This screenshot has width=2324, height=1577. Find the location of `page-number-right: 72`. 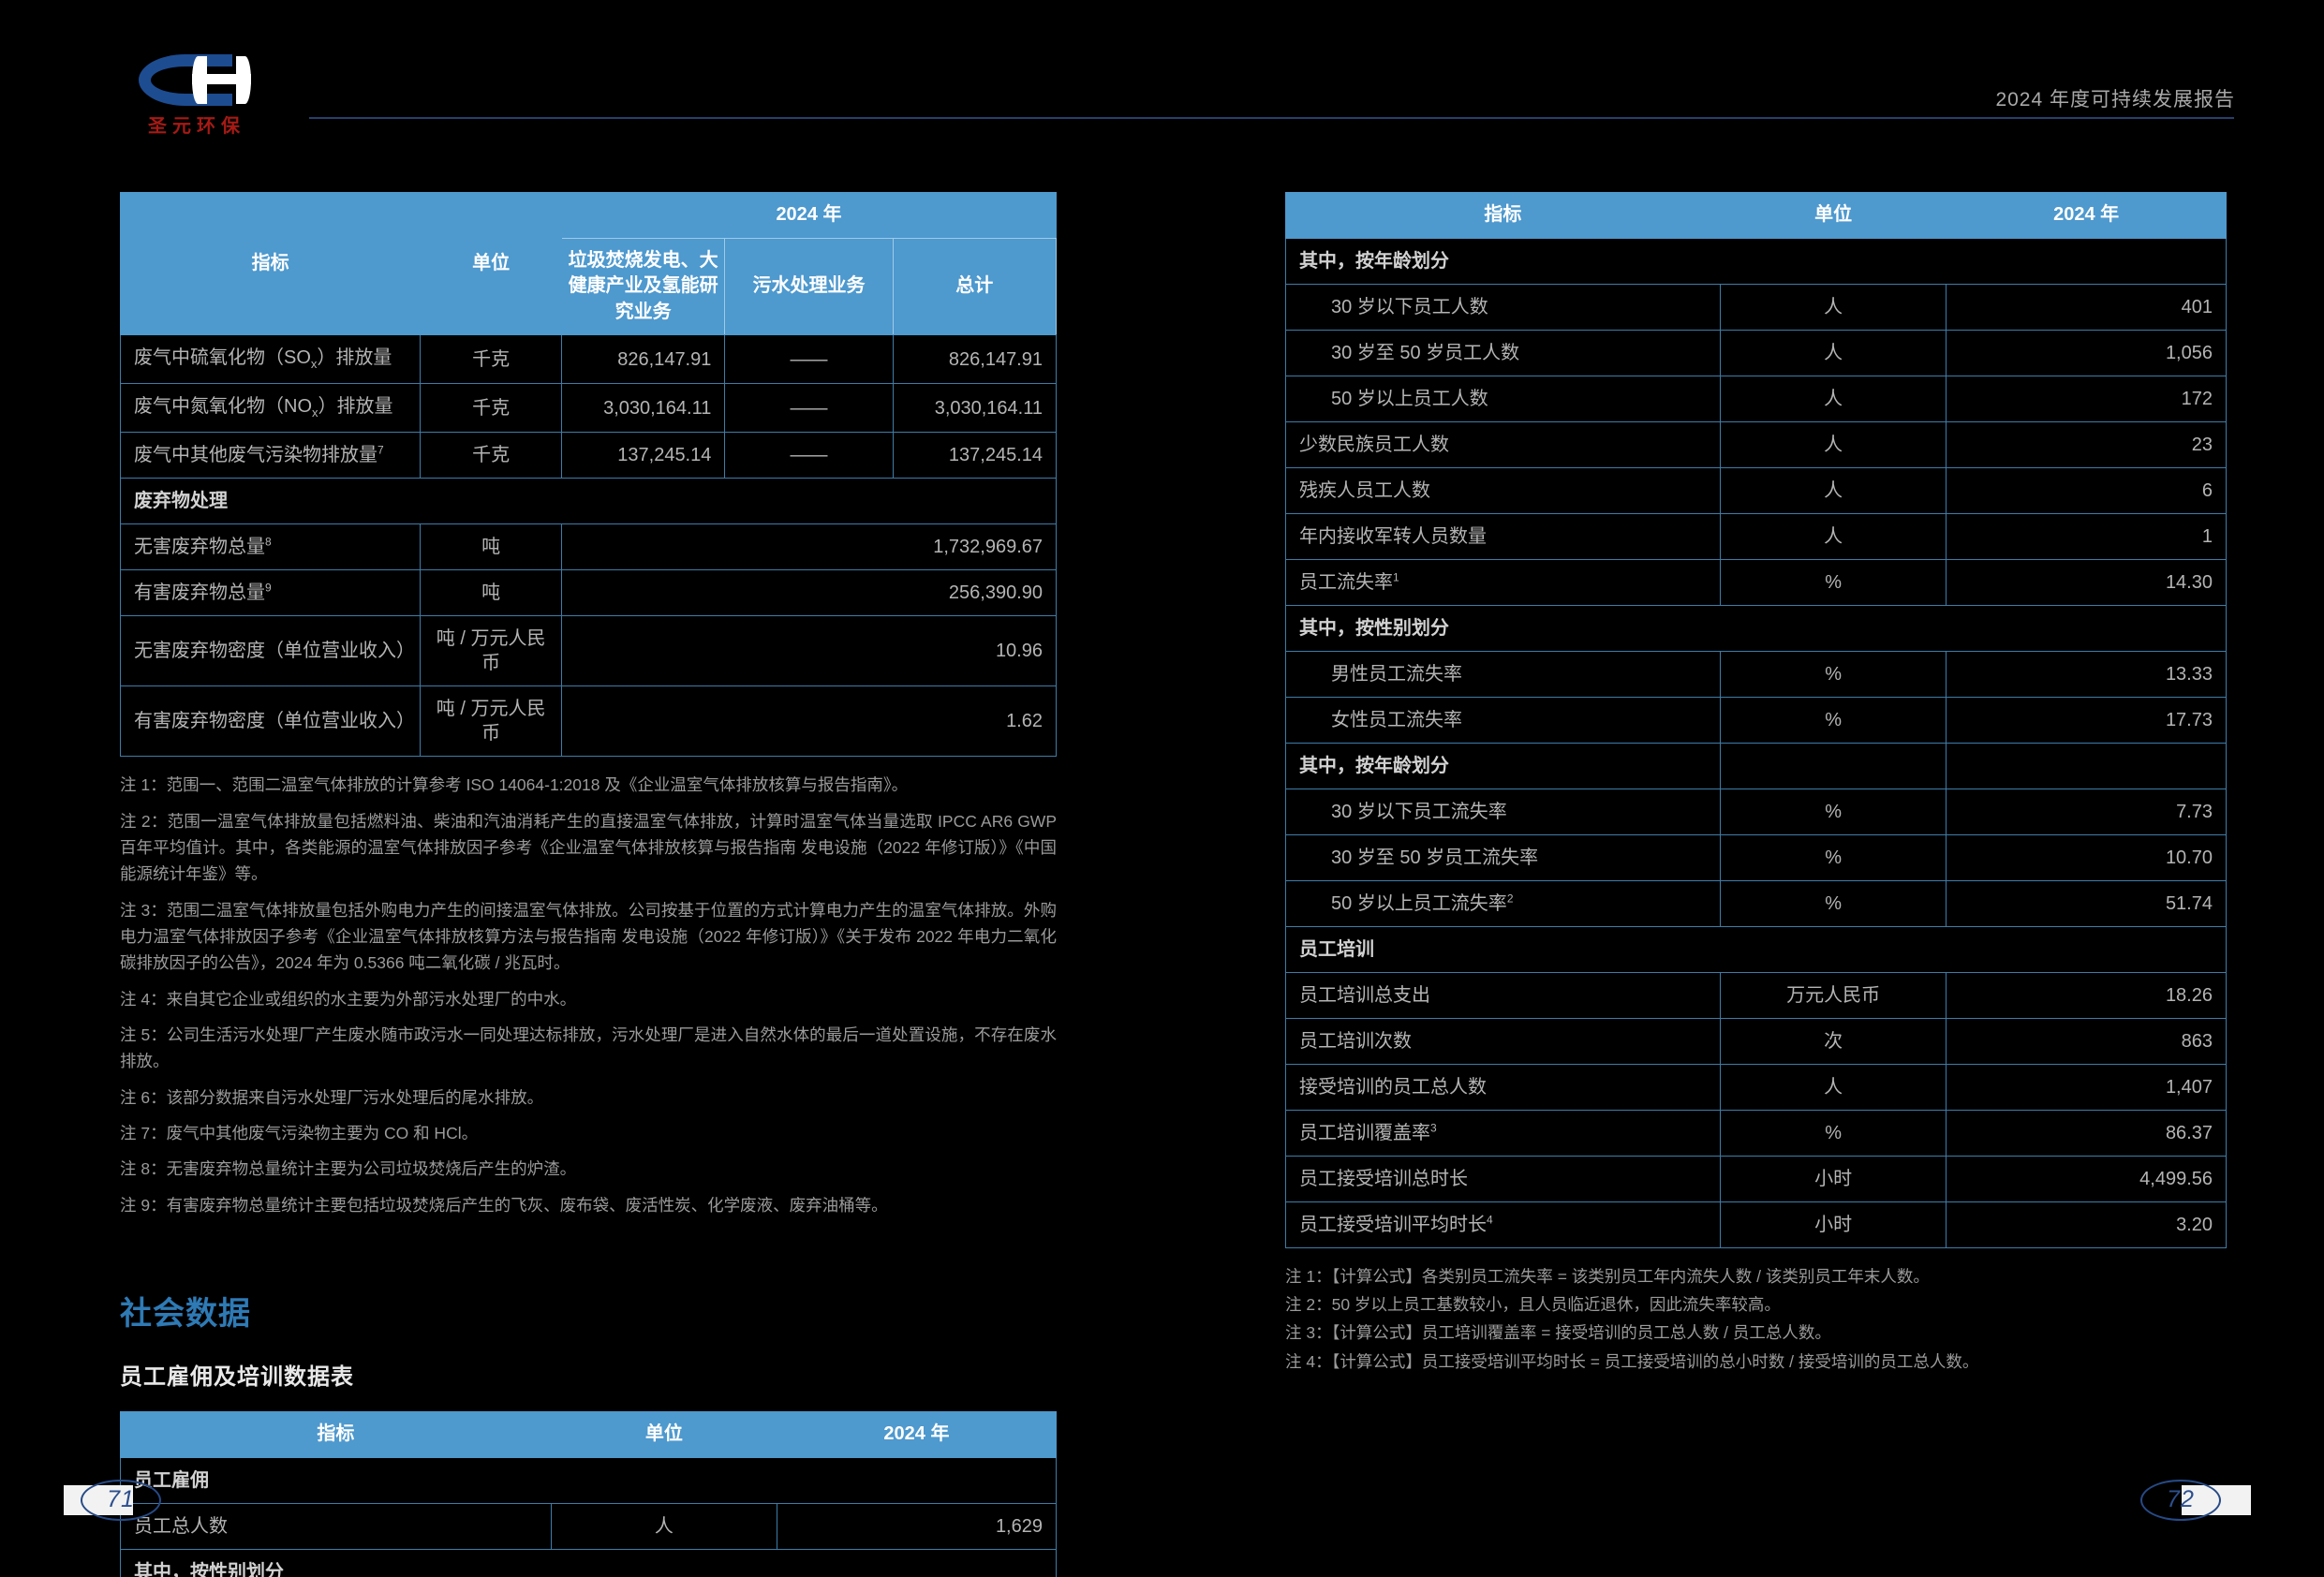

page-number-right: 72 is located at coordinates (2181, 1499).